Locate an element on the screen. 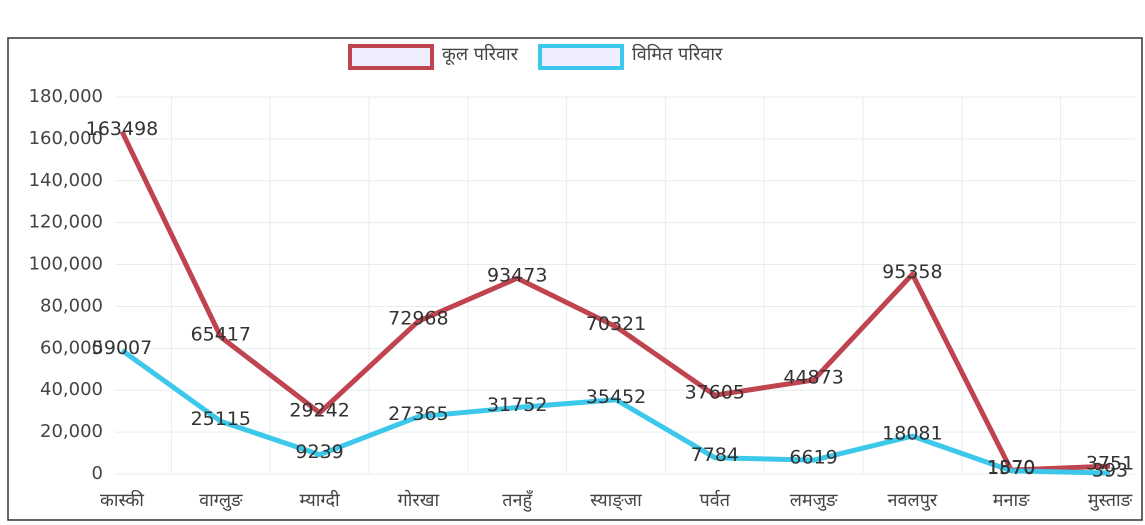 Image resolution: width=1145 pixels, height=525 pixels. data-label: 1570 is located at coordinates (1011, 468).